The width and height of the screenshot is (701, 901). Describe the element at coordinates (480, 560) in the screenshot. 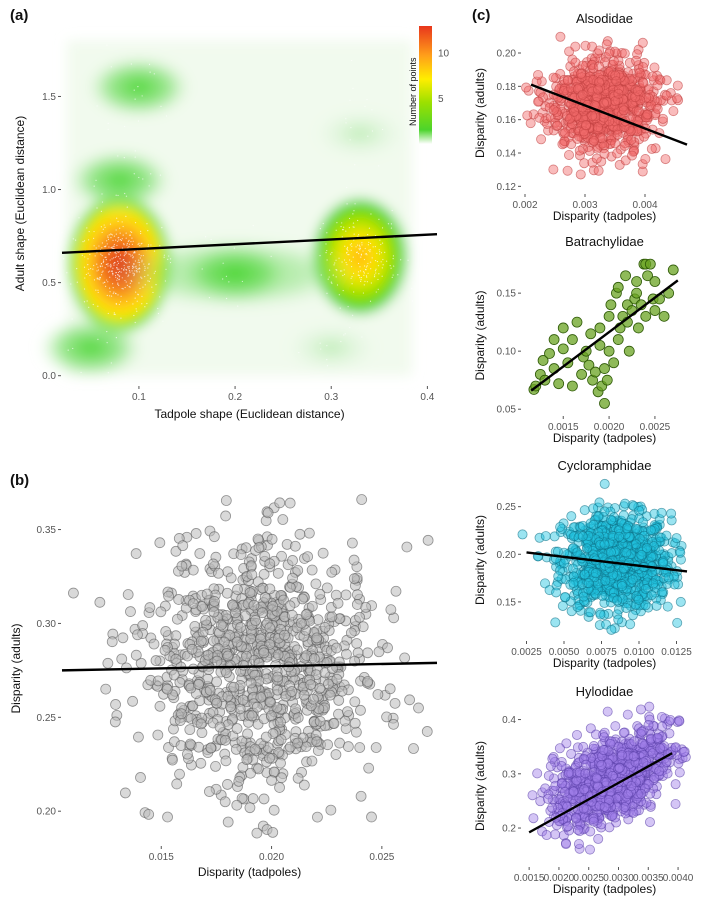

I see `y-axis-label: Disparity (adults)` at that location.